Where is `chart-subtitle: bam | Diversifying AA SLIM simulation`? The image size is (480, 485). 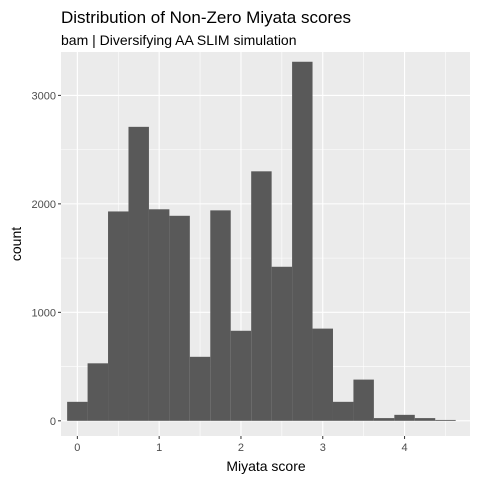
chart-subtitle: bam | Diversifying AA SLIM simulation is located at coordinates (179, 40).